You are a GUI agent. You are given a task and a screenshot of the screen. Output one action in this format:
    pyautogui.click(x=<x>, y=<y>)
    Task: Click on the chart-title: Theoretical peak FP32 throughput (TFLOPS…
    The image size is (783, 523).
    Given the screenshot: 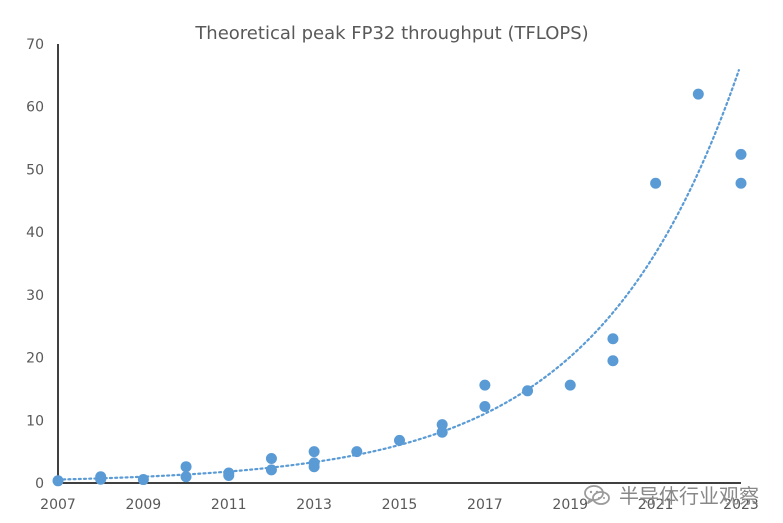 What is the action you would take?
    pyautogui.click(x=391, y=33)
    